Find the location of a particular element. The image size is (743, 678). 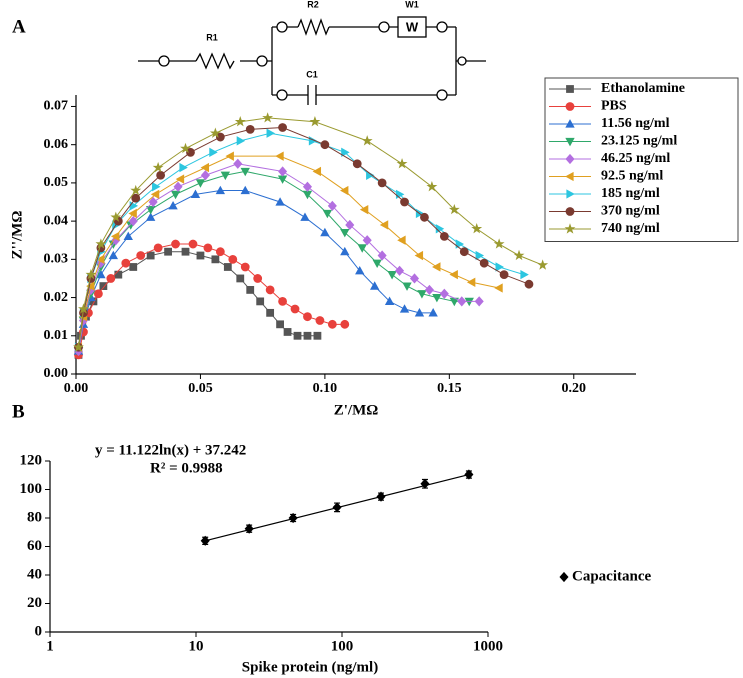

resistor is located at coordinates (215, 61).